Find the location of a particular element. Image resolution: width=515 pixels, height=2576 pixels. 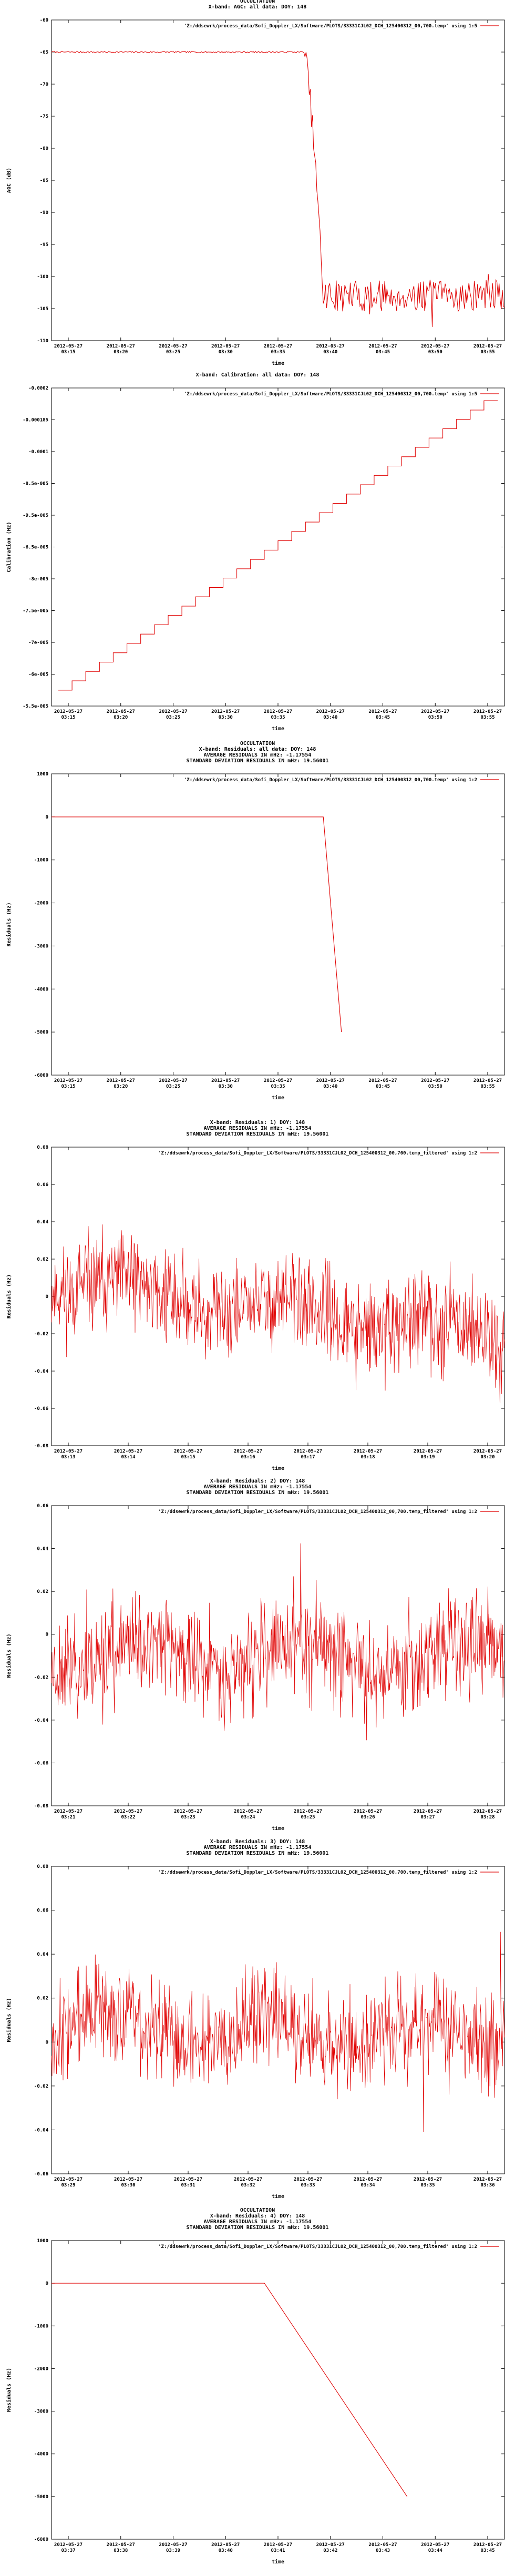

y-tick-label: -3000 is located at coordinates (41, 2412).